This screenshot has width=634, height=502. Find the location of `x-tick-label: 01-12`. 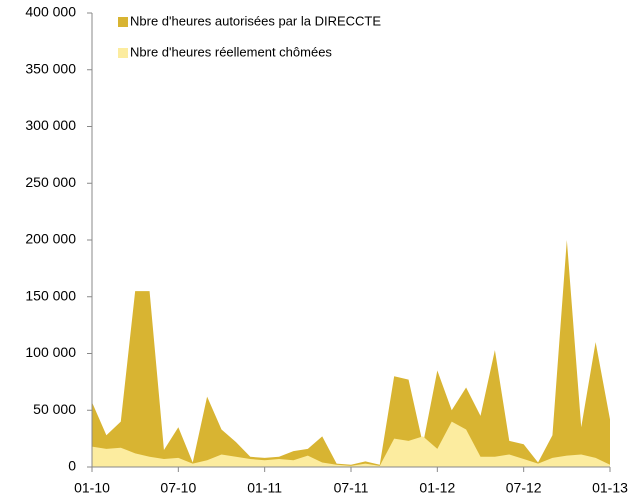

x-tick-label: 01-12 is located at coordinates (437, 488).